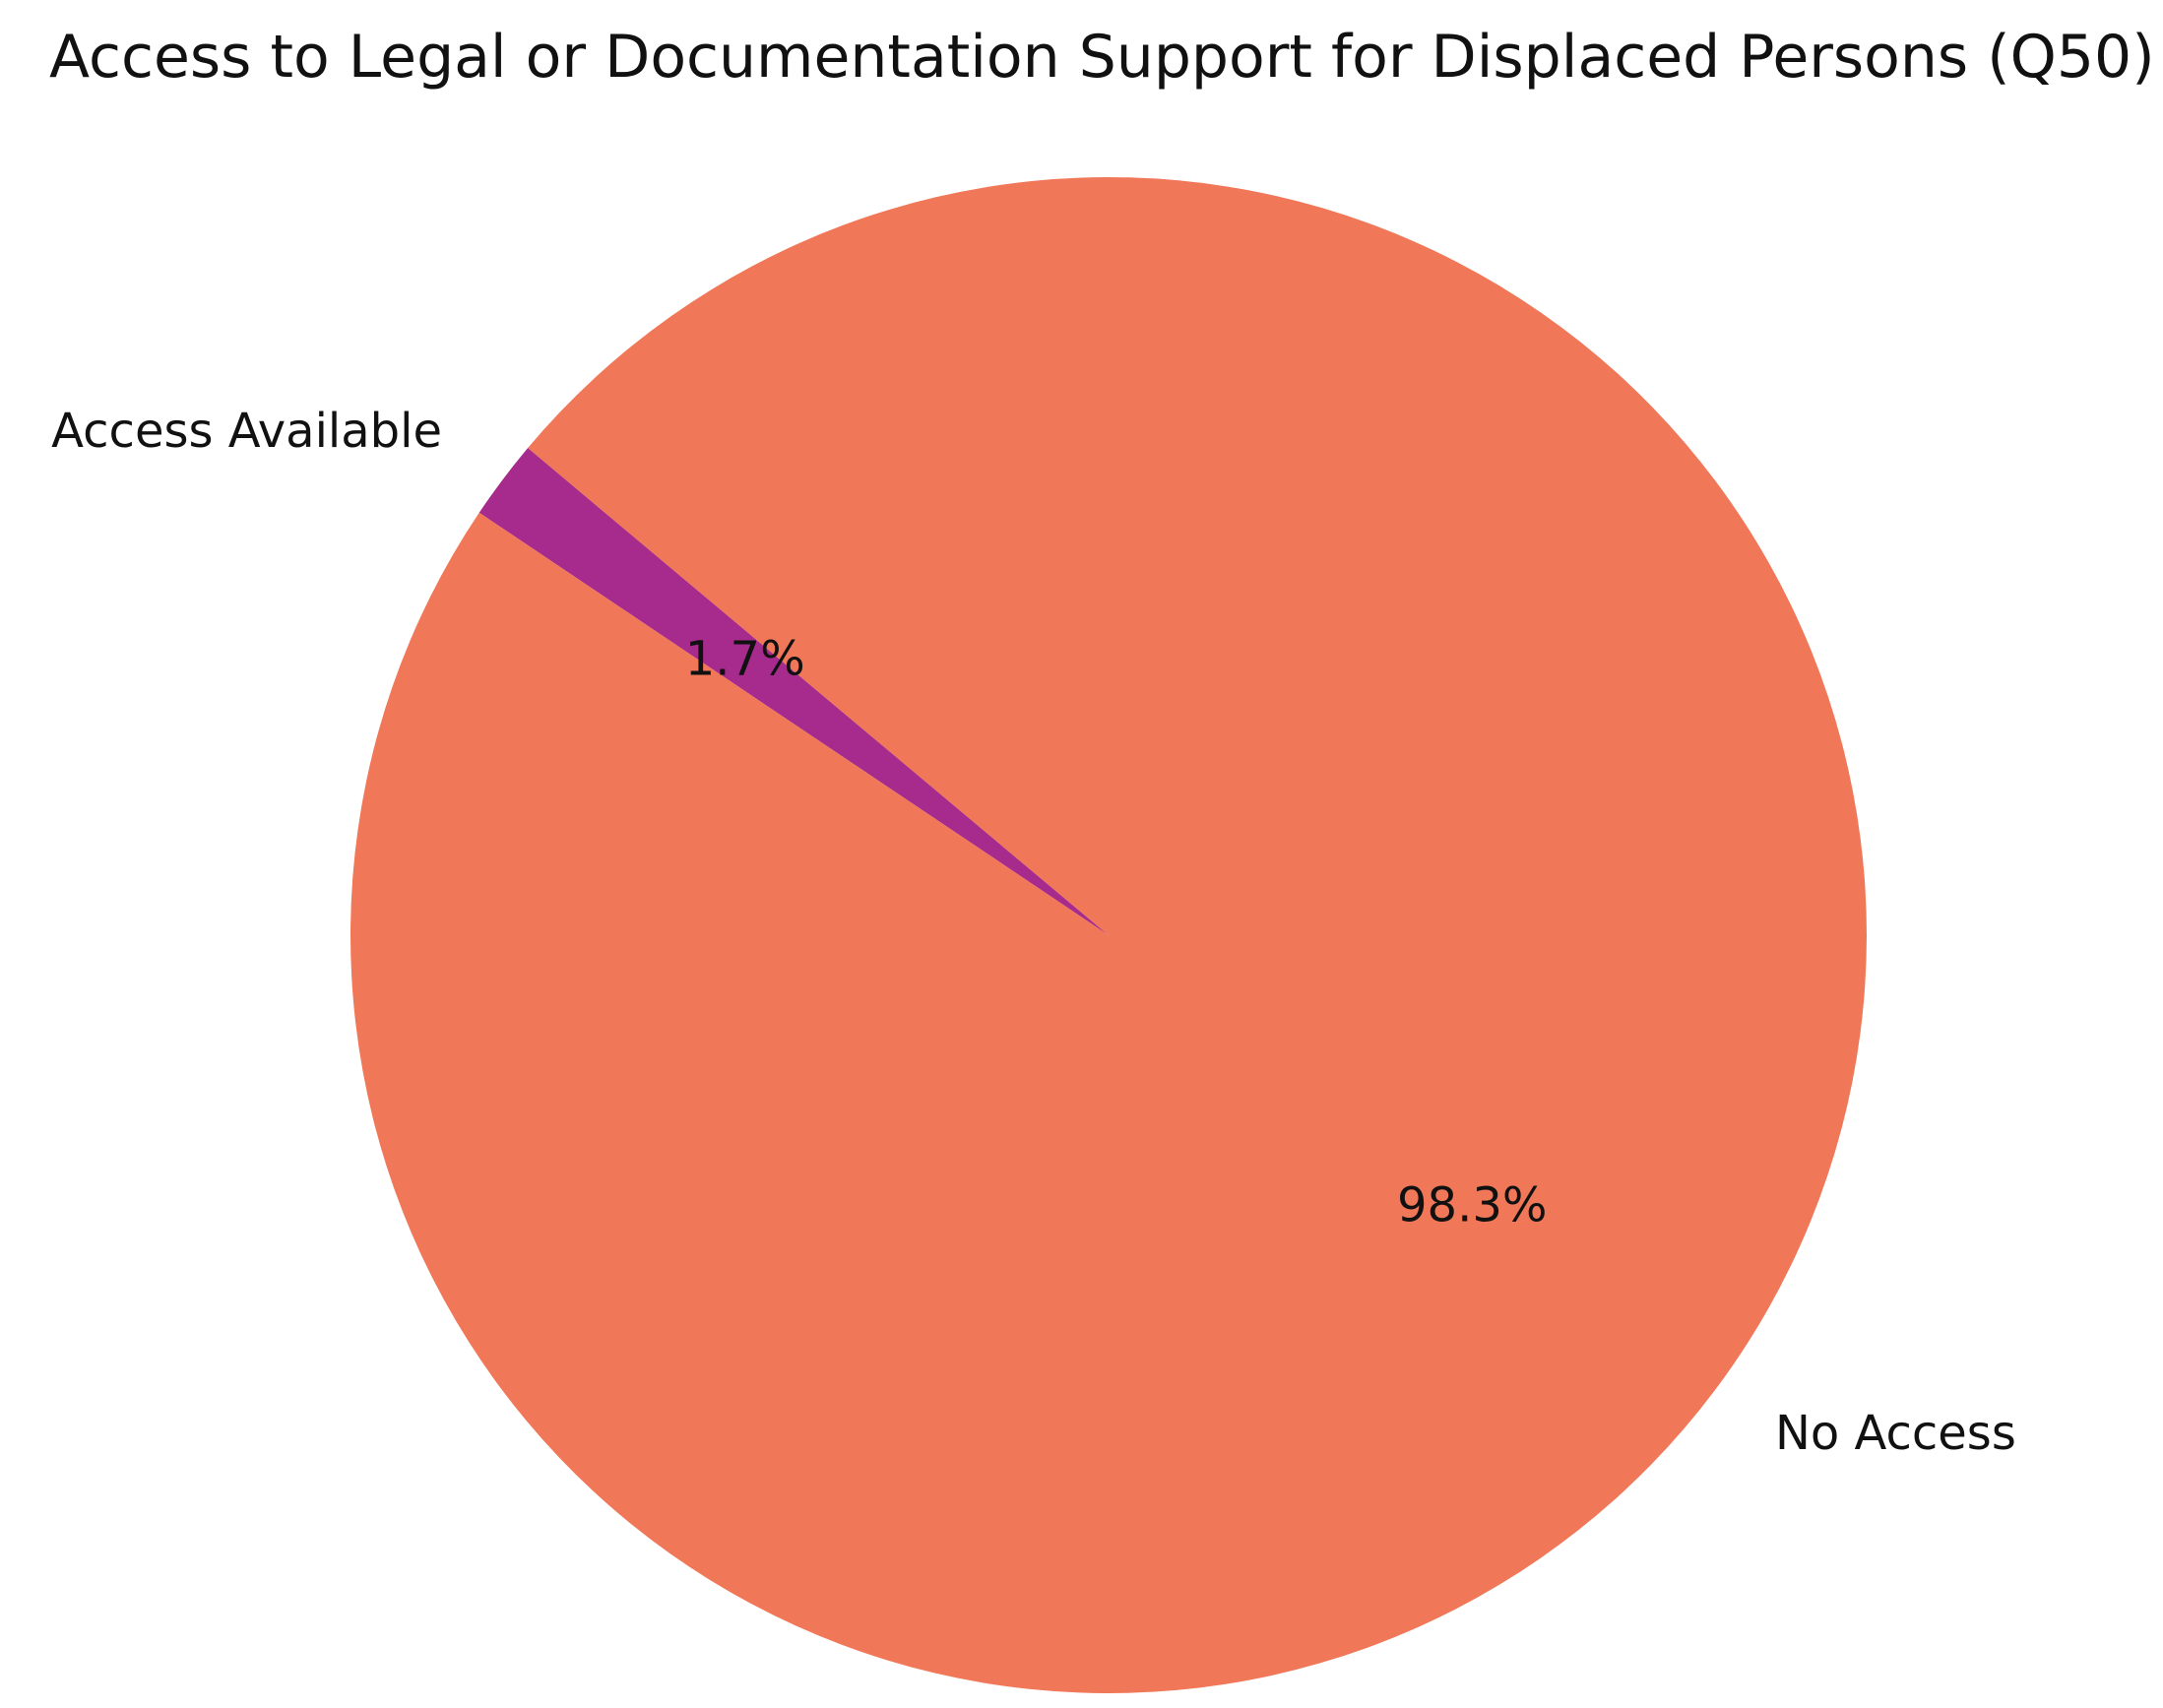 The width and height of the screenshot is (2163, 1708). I want to click on slice-label: Access Available, so click(246, 431).